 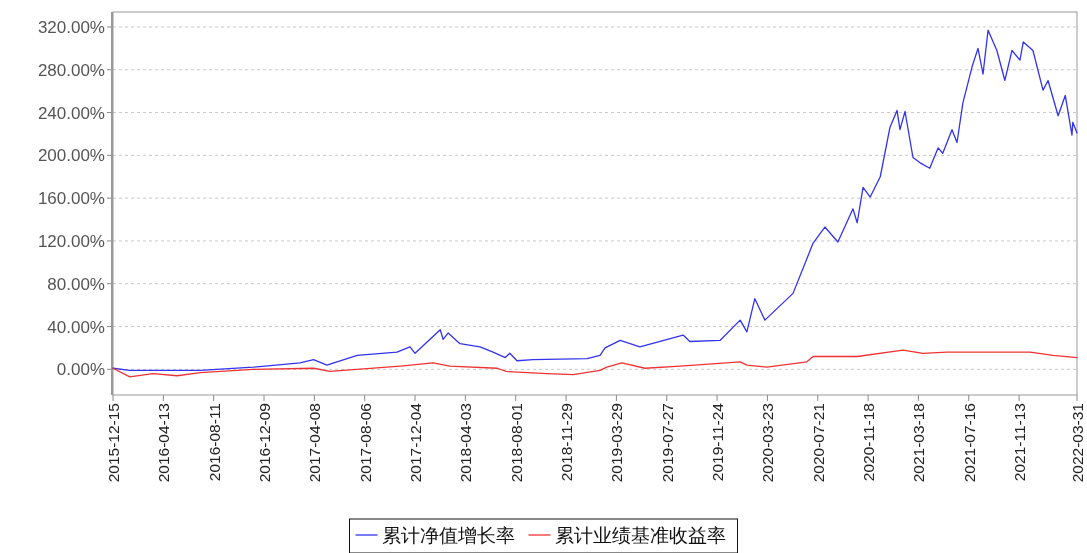 What do you see at coordinates (365, 443) in the screenshot?
I see `x-tick-label: 2017-08-06` at bounding box center [365, 443].